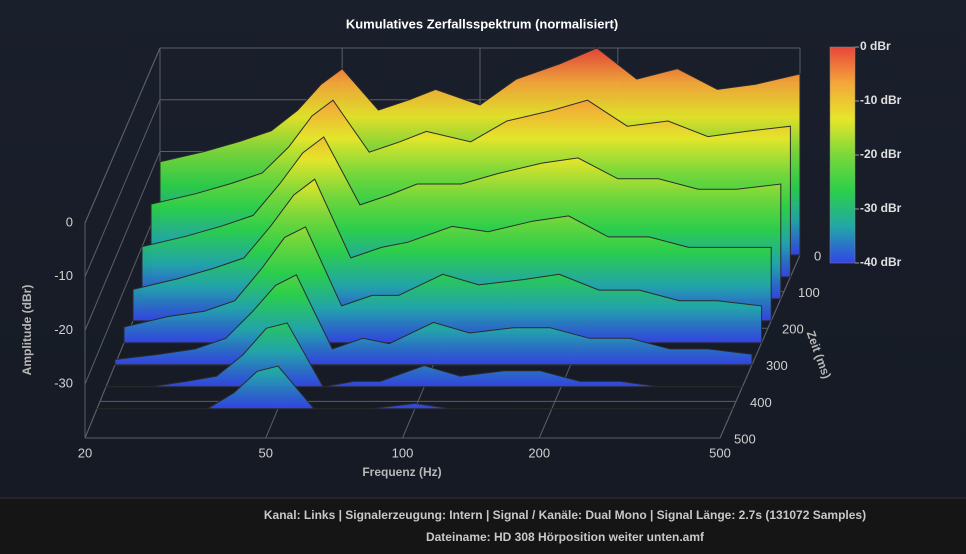  Describe the element at coordinates (403, 452) in the screenshot. I see `x-tick-label: 100` at that location.